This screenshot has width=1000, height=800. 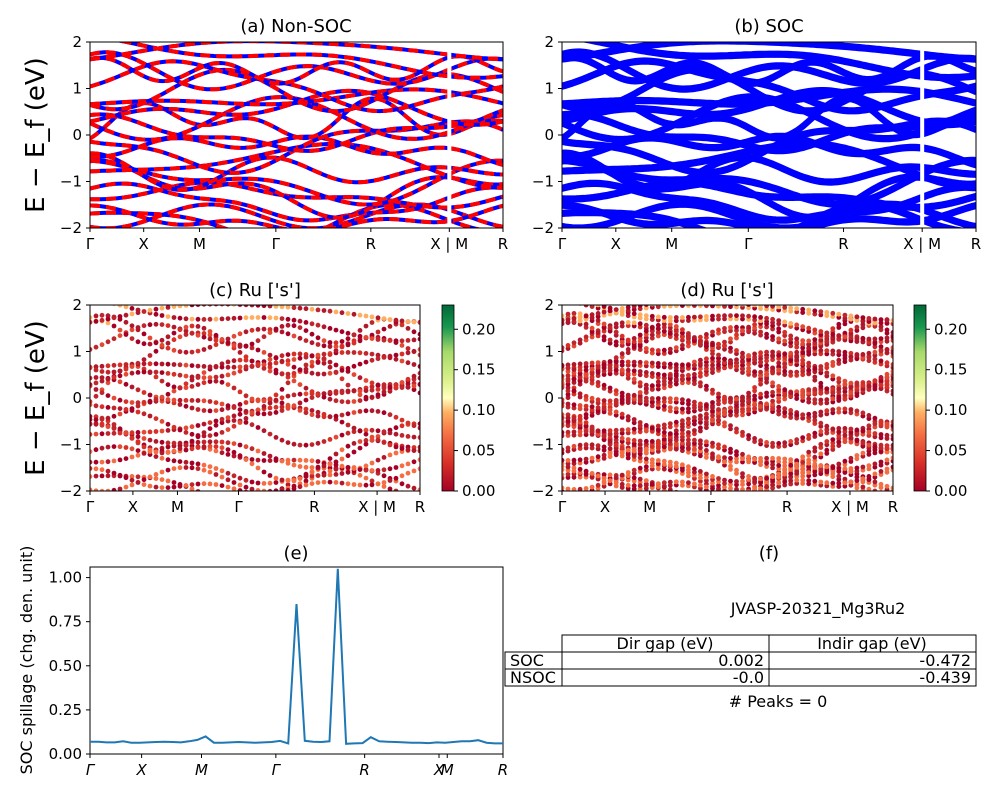 What do you see at coordinates (727, 398) in the screenshot?
I see `panel-d-dots` at bounding box center [727, 398].